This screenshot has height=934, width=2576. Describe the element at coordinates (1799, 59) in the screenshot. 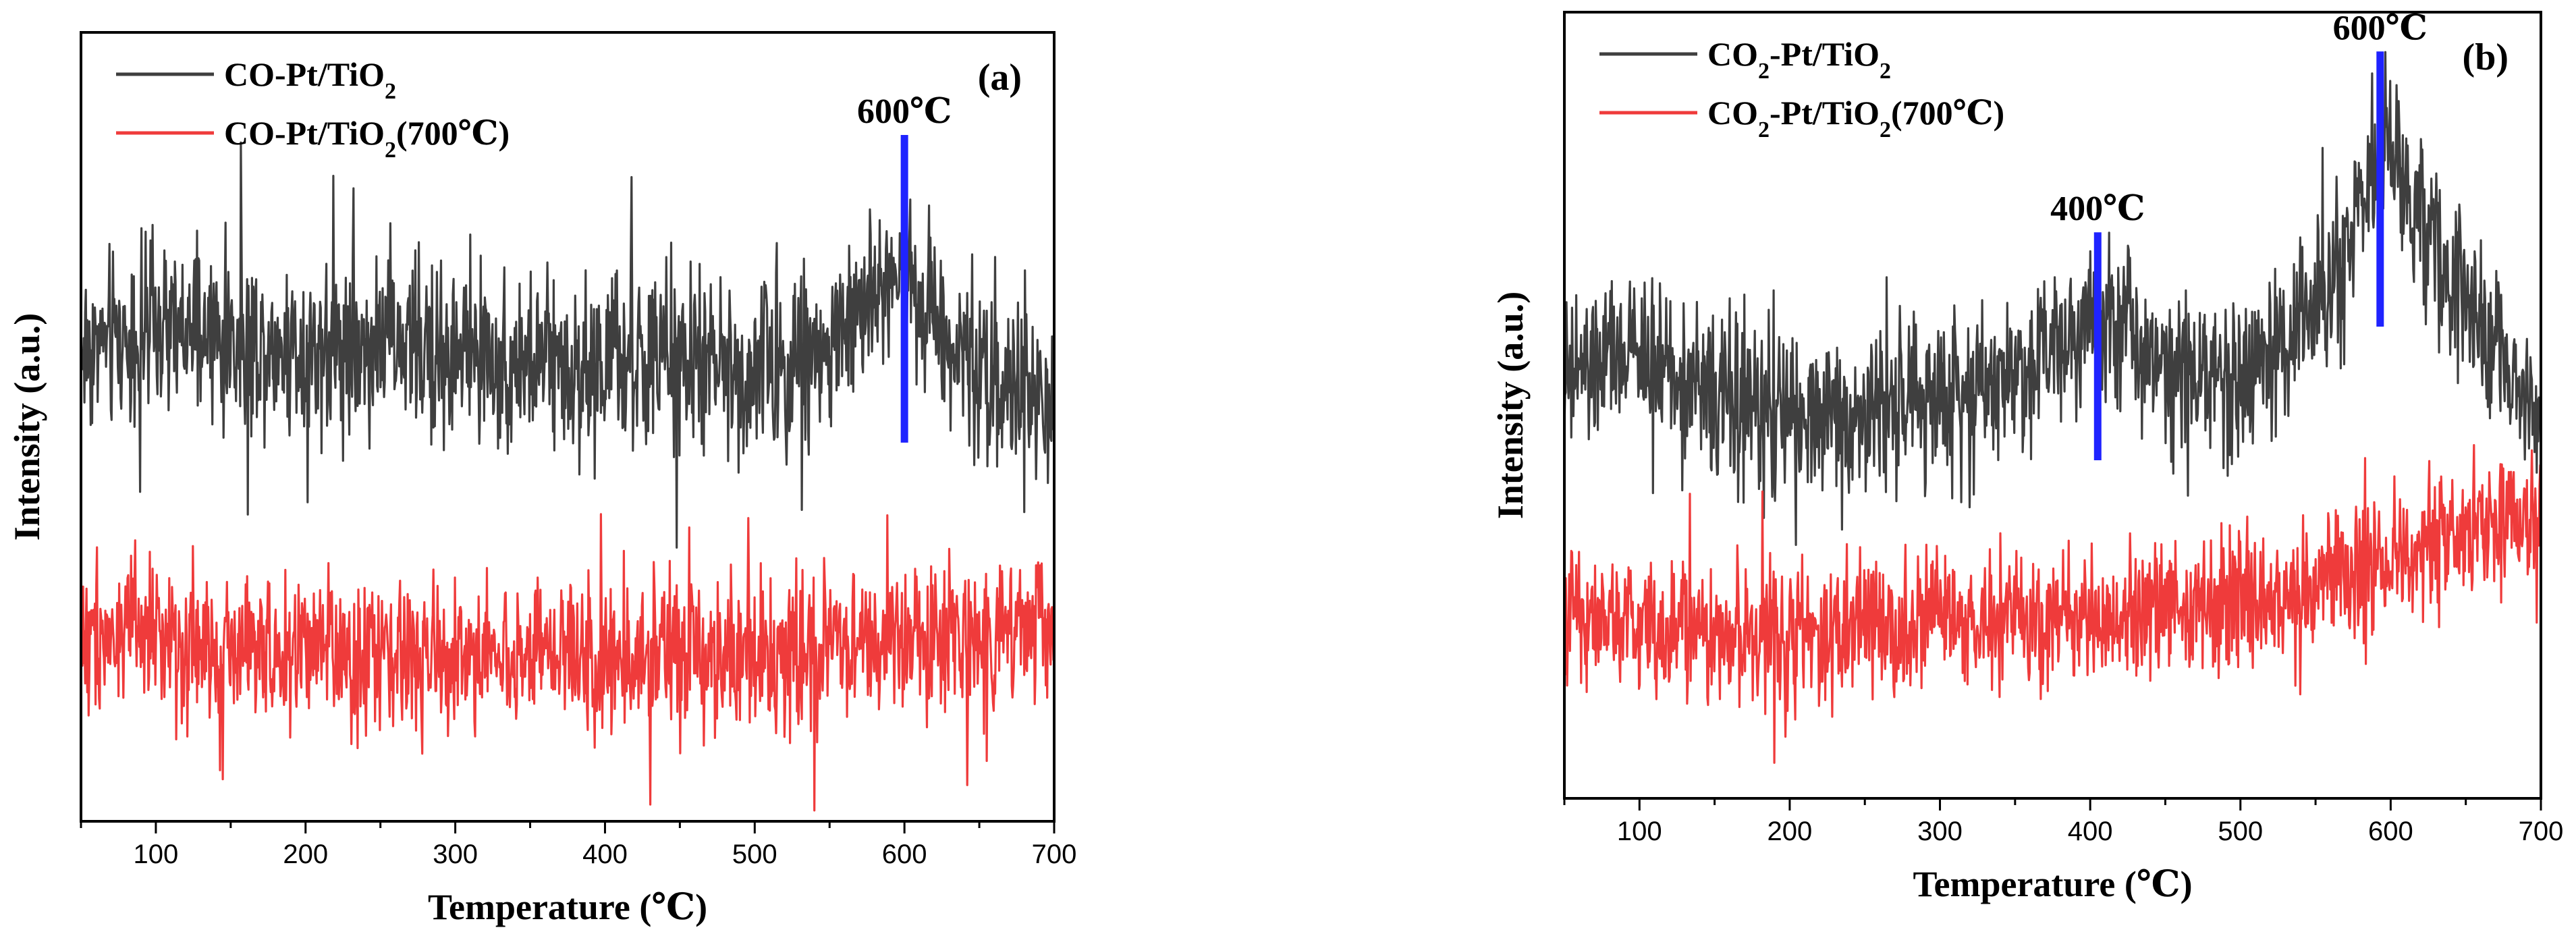

I see `legend-label: CO2-Pt/TiO2` at that location.